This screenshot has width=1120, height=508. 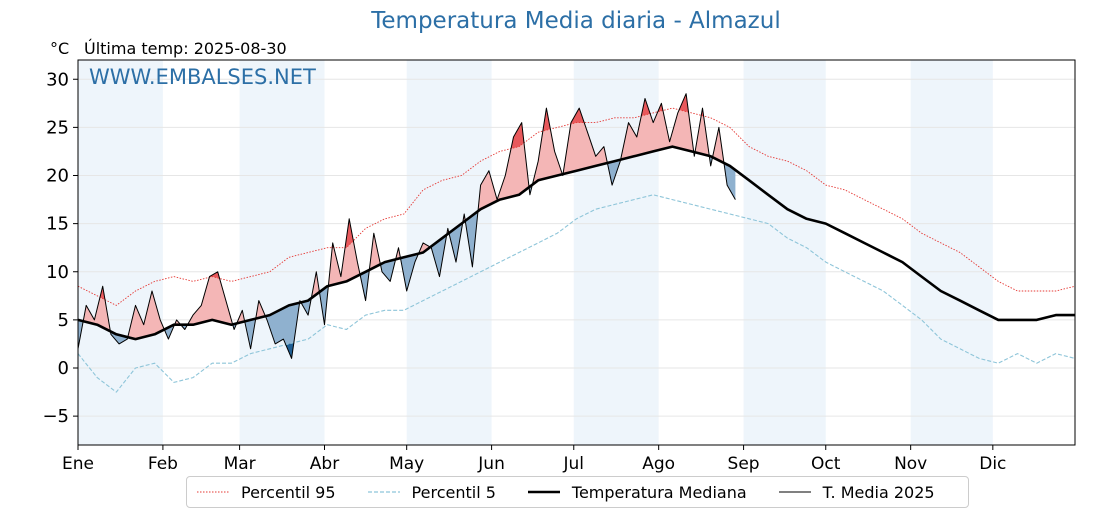 What do you see at coordinates (453, 492) in the screenshot?
I see `legend-label-p5: Percentil 5` at bounding box center [453, 492].